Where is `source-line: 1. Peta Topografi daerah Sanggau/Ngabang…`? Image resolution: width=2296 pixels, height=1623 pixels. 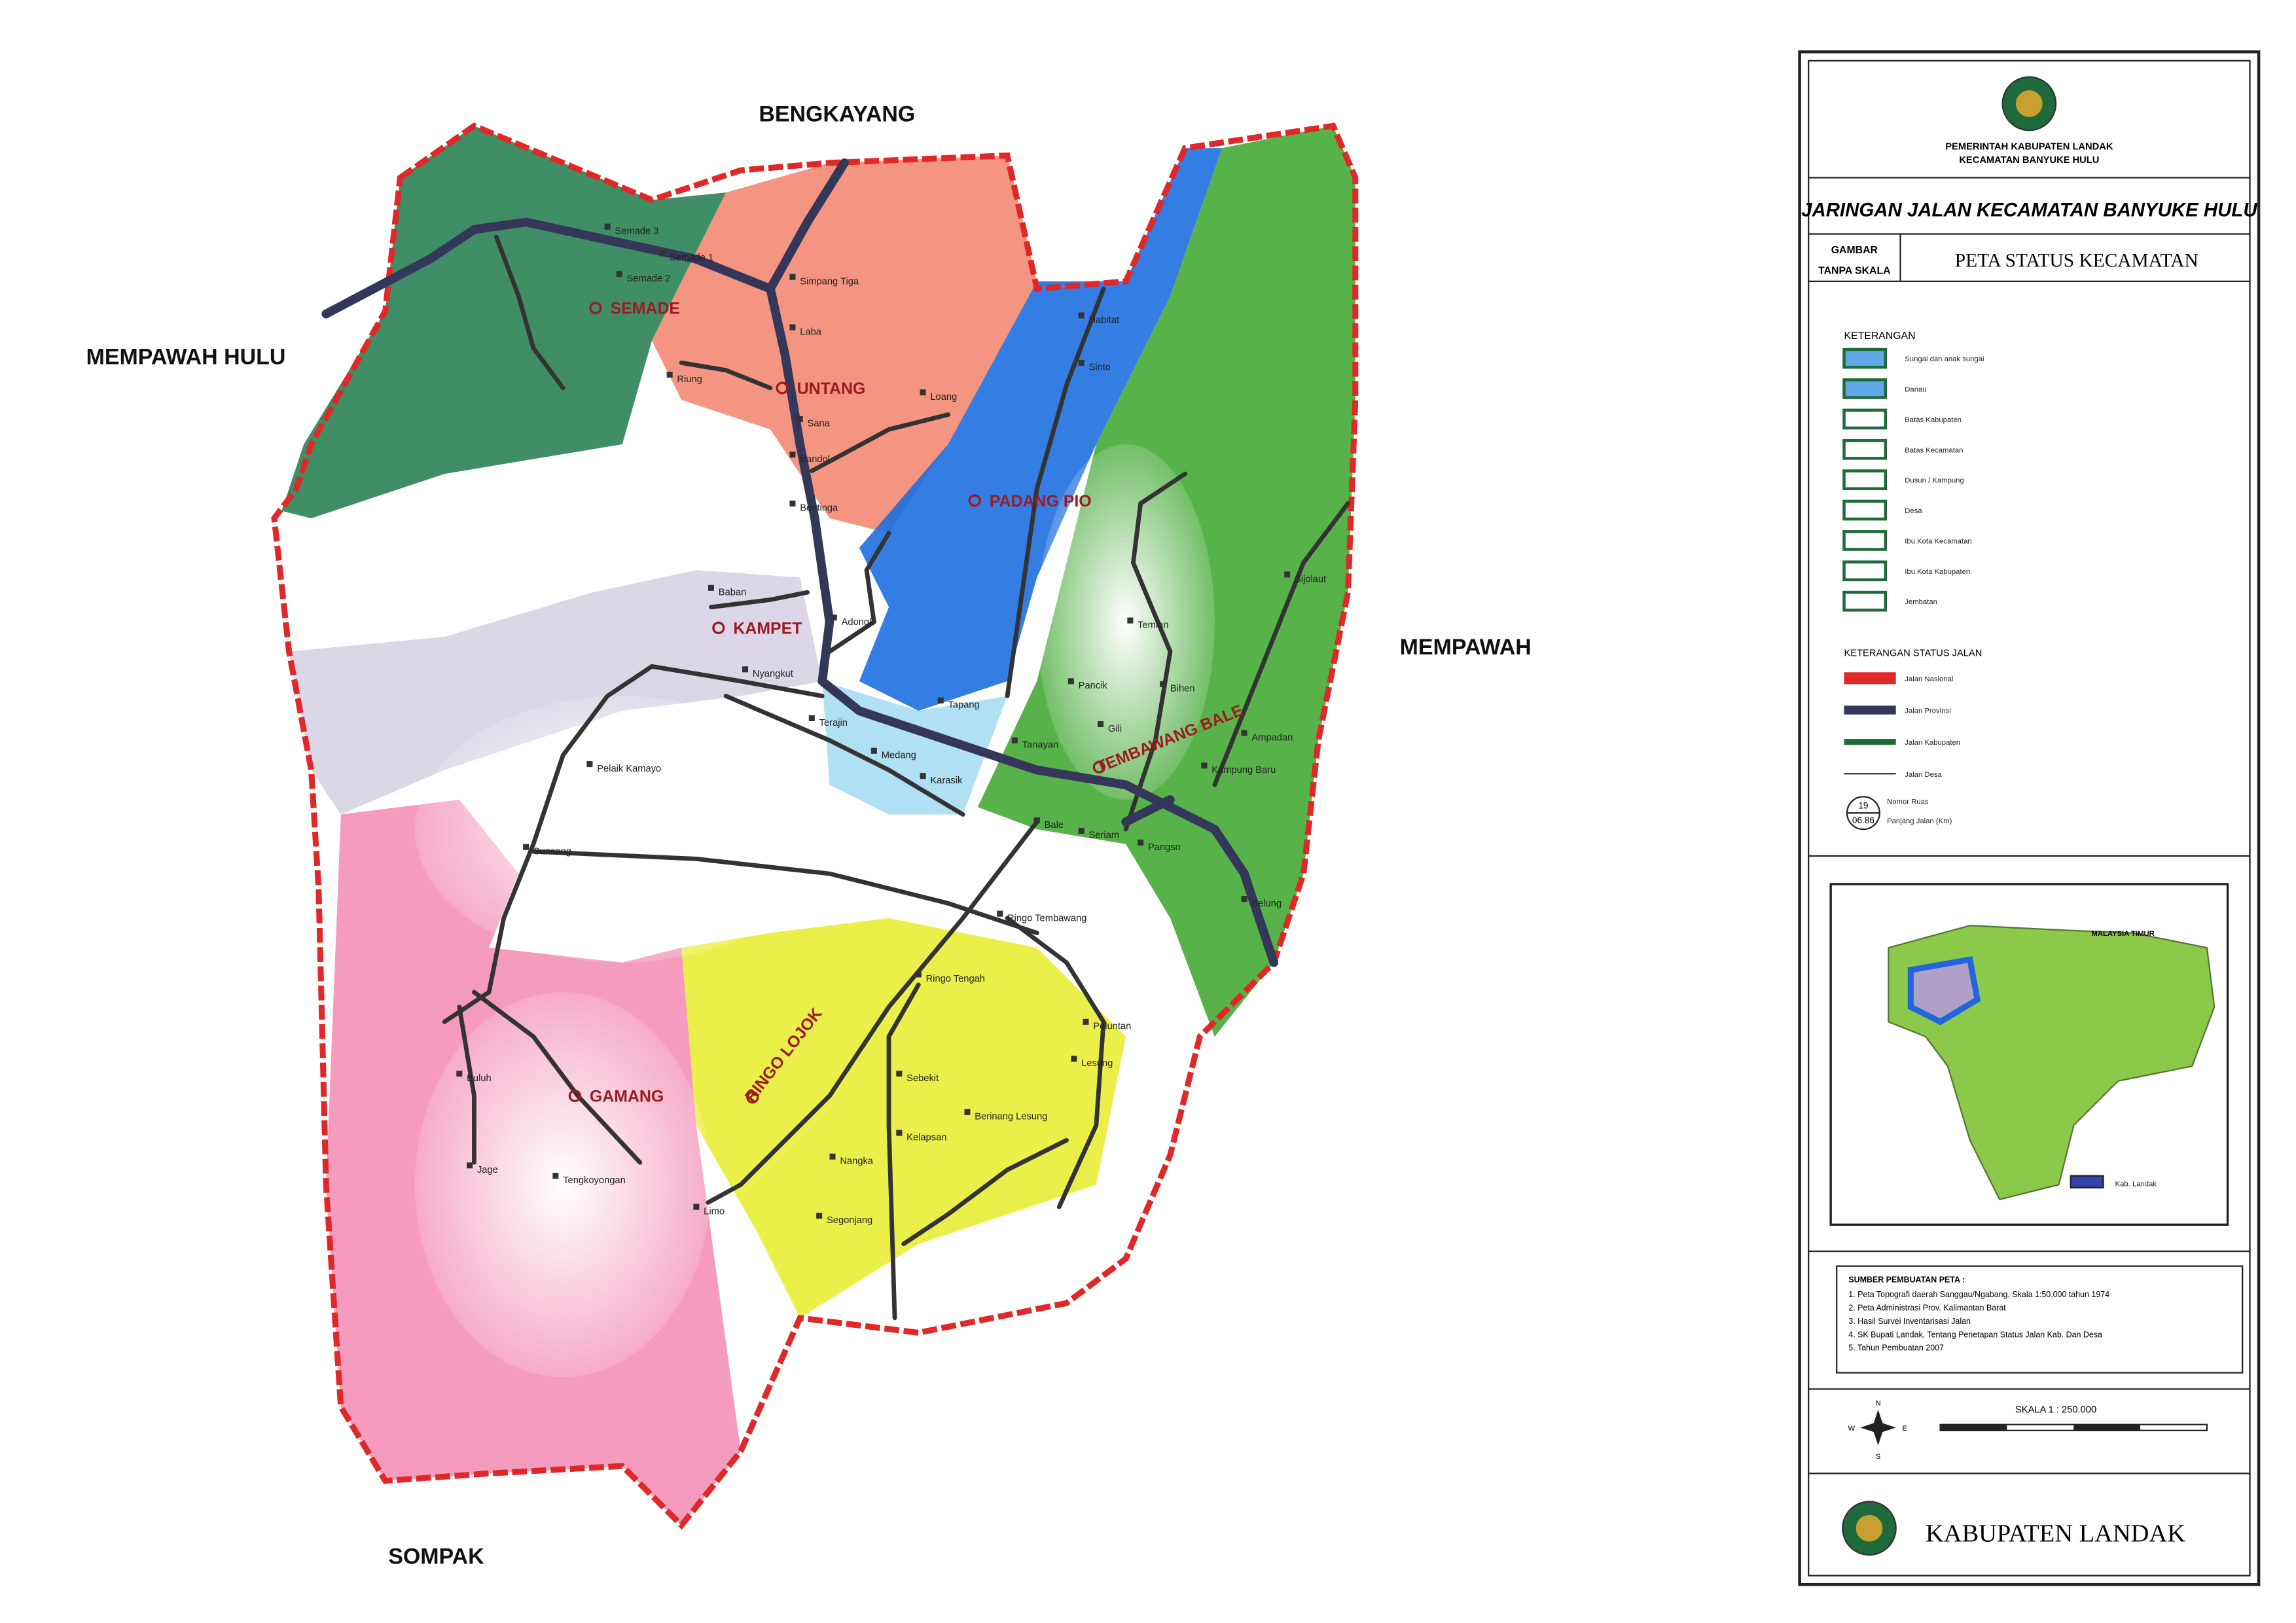 source-line: 1. Peta Topografi daerah Sanggau/Ngabang… is located at coordinates (1978, 1294).